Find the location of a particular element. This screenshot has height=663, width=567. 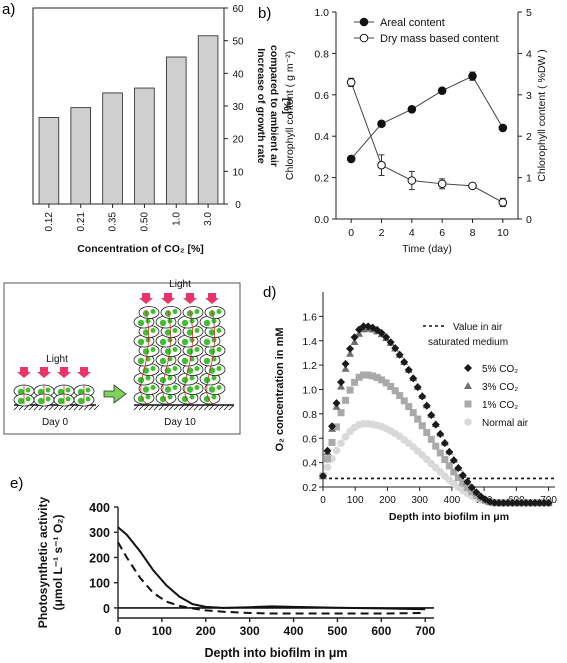

y-tick-label: 0 is located at coordinates (106, 609).